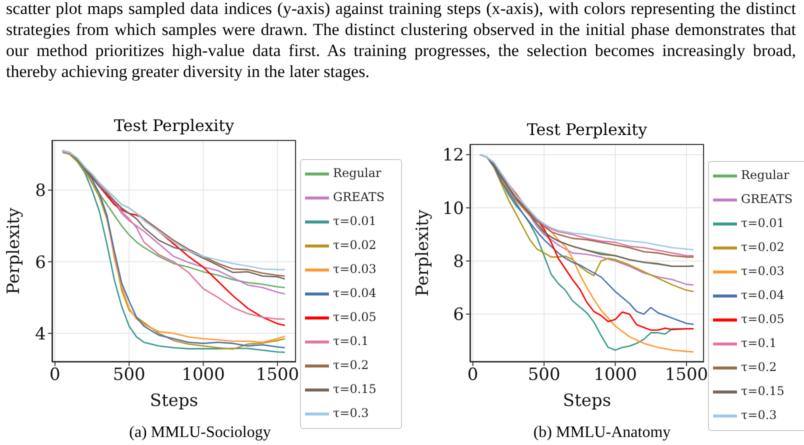 Image resolution: width=804 pixels, height=445 pixels. Describe the element at coordinates (40, 334) in the screenshot. I see `y-tick-label: 4` at that location.